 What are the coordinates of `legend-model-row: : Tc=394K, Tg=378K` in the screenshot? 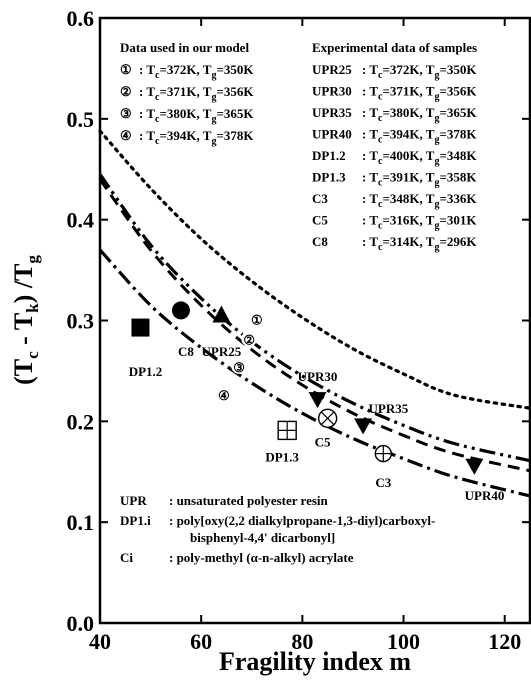 It's located at (196, 137).